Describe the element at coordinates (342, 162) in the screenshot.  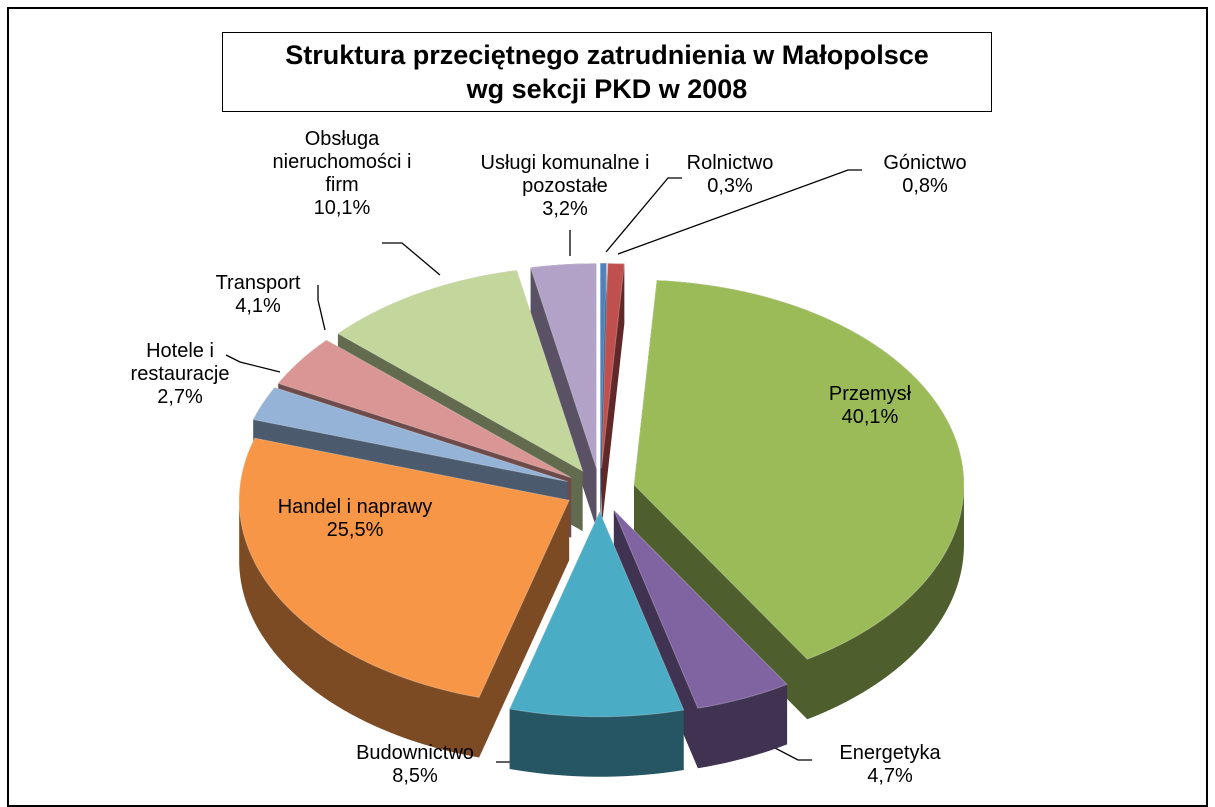
I see `category-label: Obsługa nieruchomości i firm` at that location.